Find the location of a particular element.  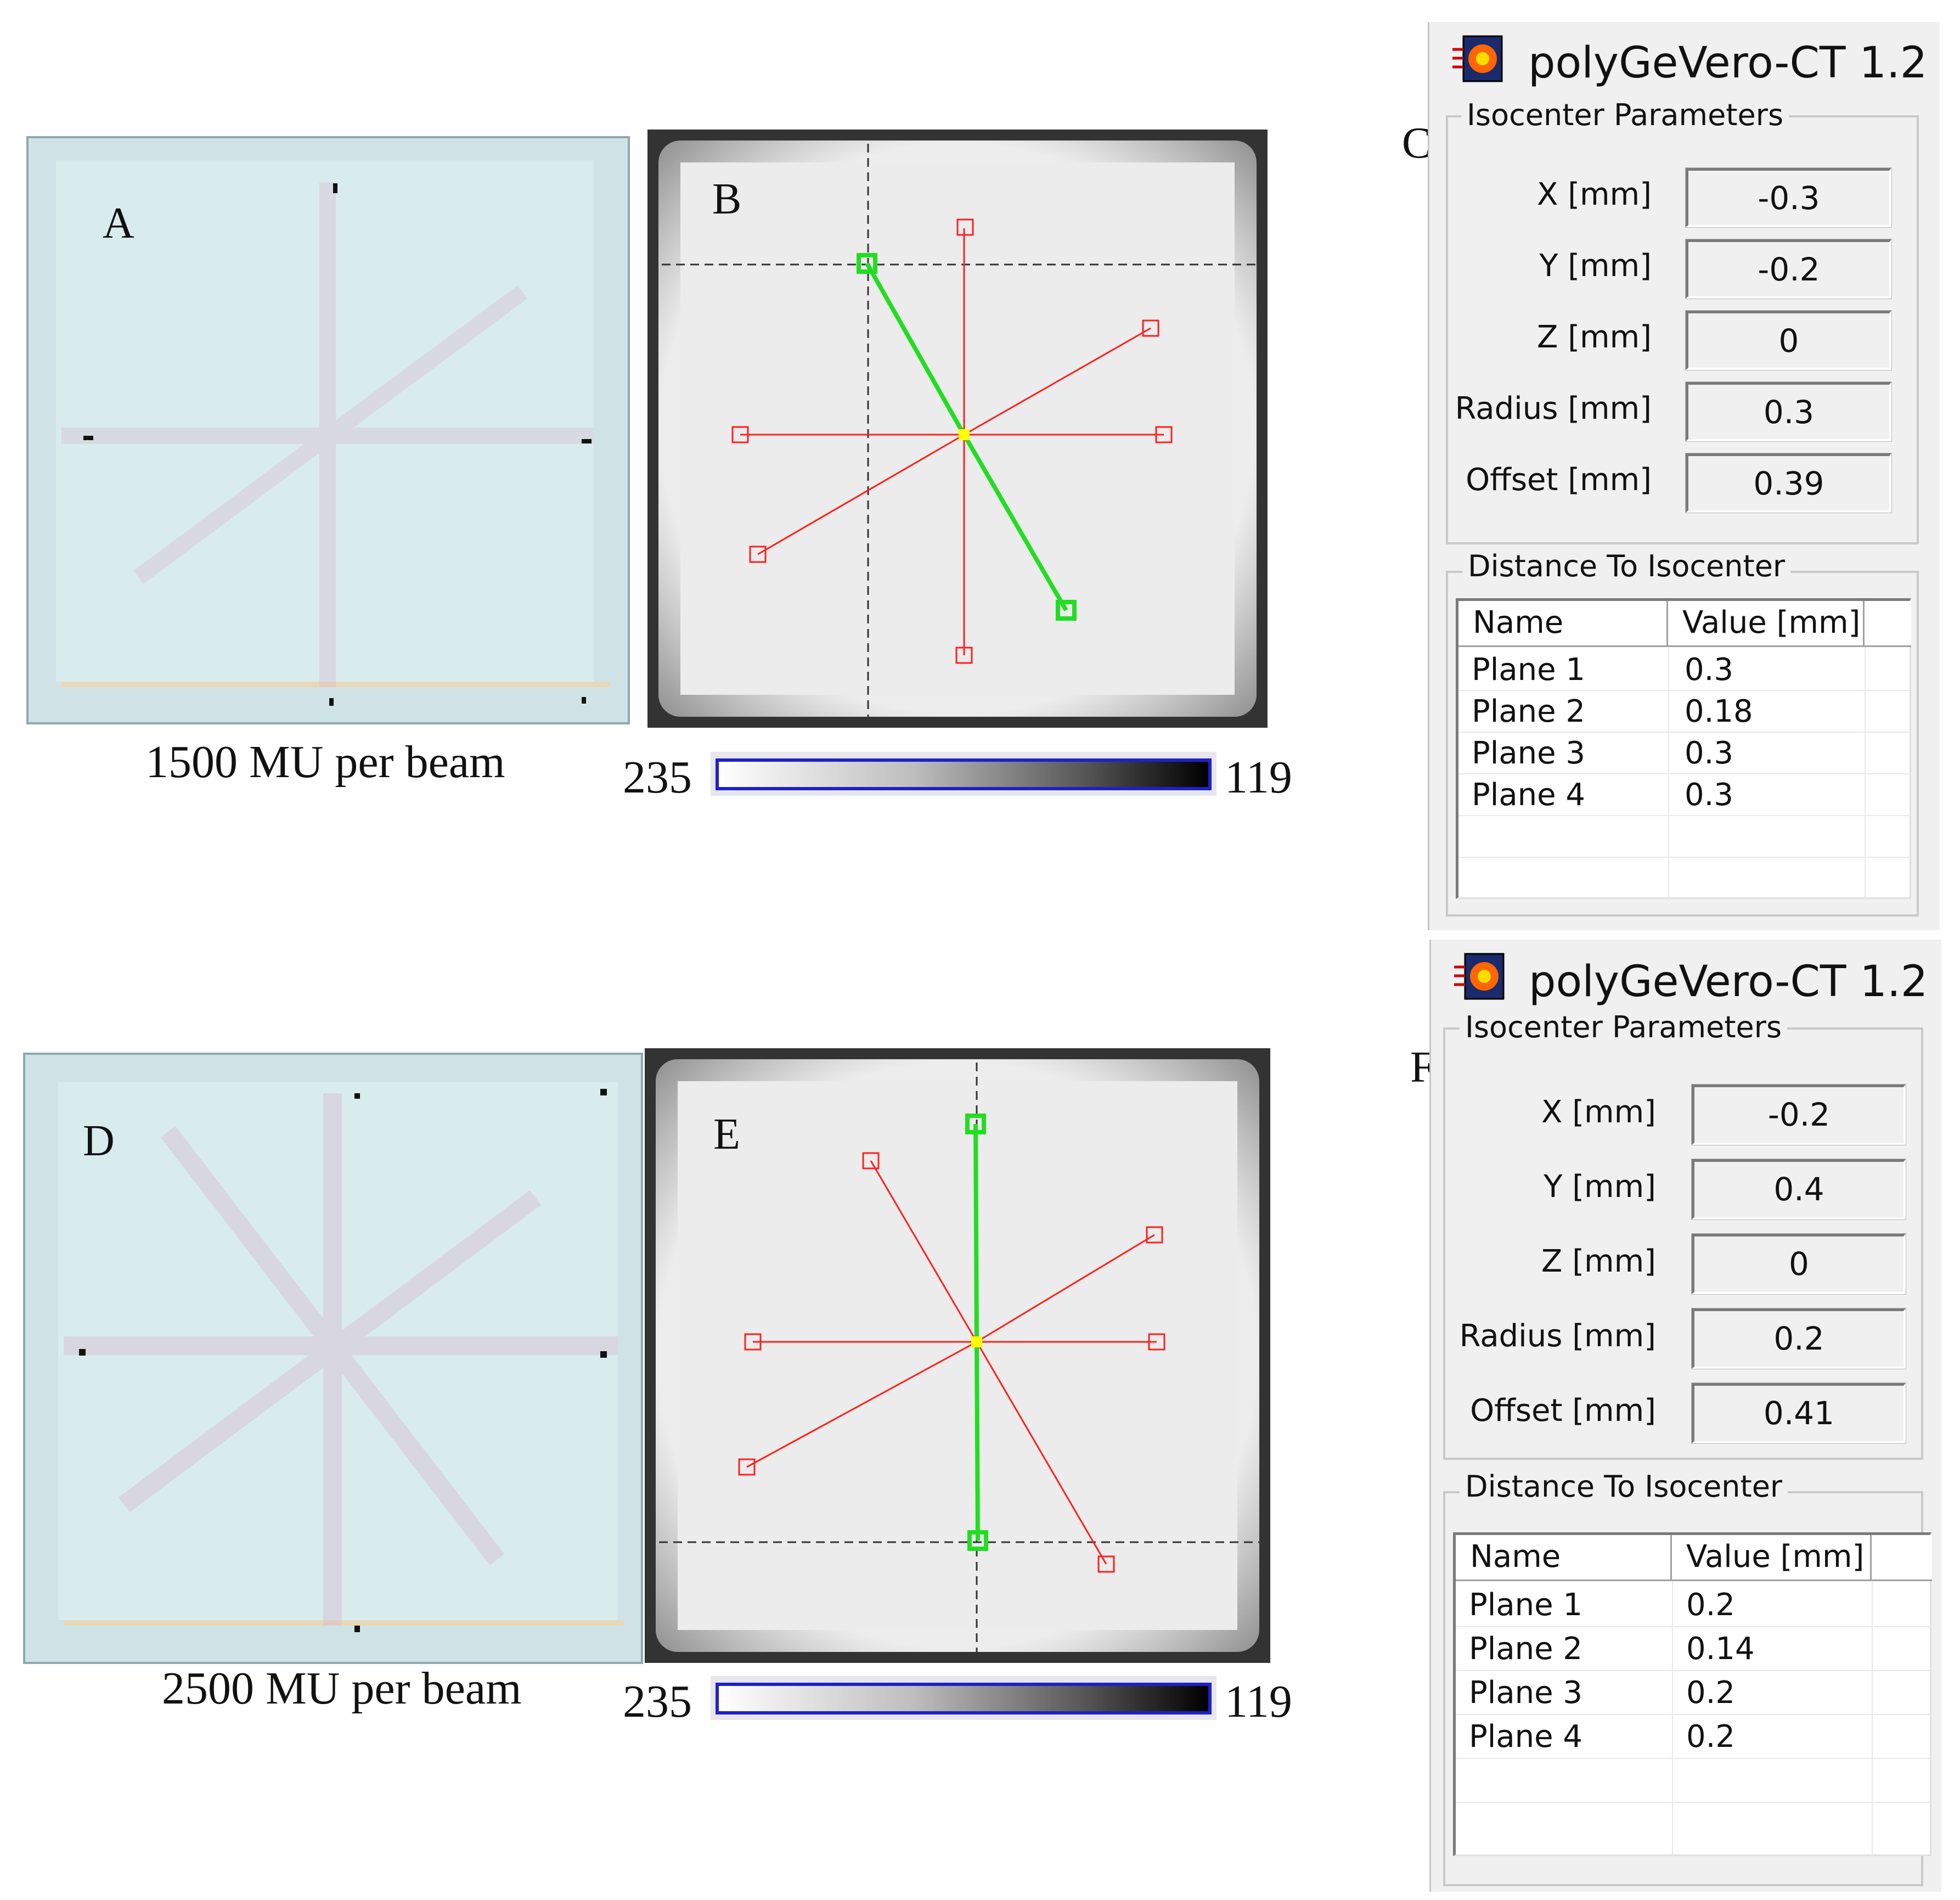

list-item-value: 0.14 is located at coordinates (1721, 1649).